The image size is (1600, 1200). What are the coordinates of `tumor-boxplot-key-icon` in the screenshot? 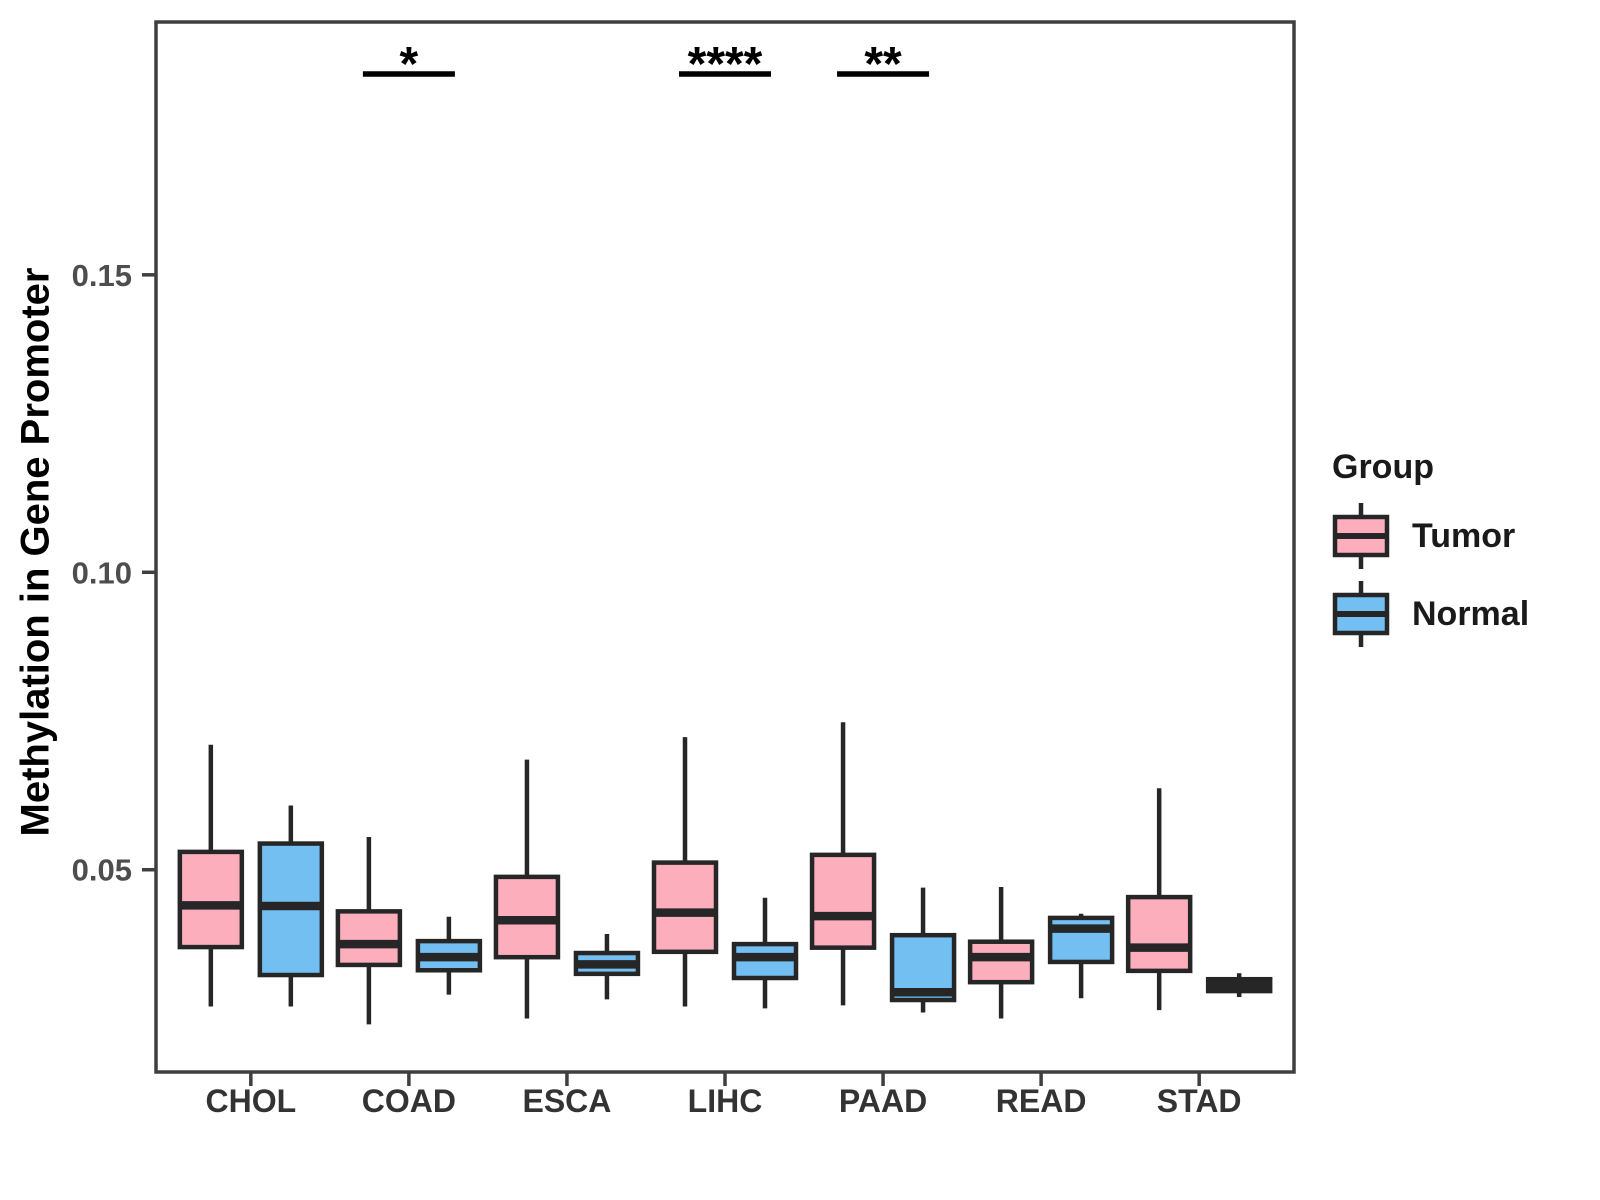 It's located at (1361, 536).